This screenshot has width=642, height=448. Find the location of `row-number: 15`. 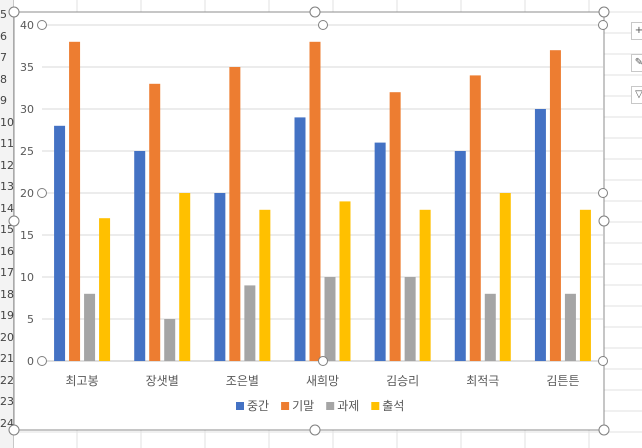

row-number: 15 is located at coordinates (7, 229).